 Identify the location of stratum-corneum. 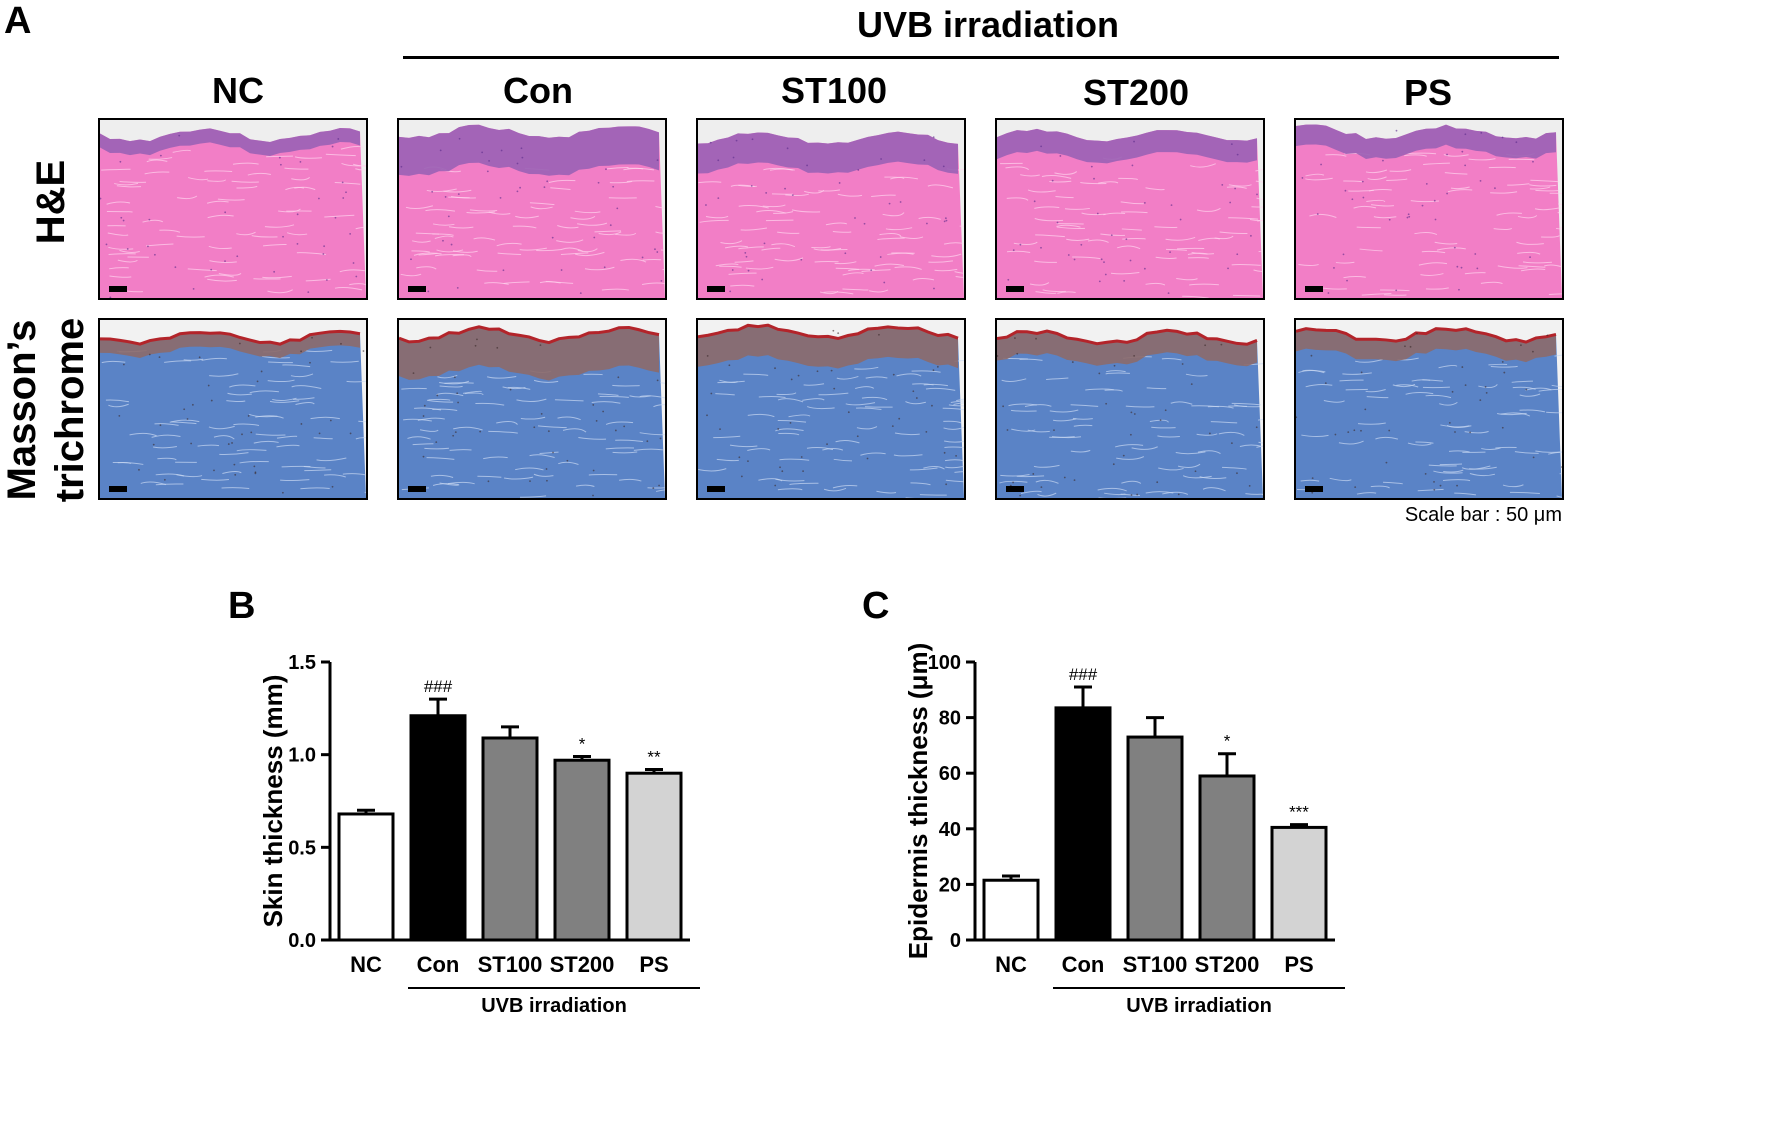
(828, 332).